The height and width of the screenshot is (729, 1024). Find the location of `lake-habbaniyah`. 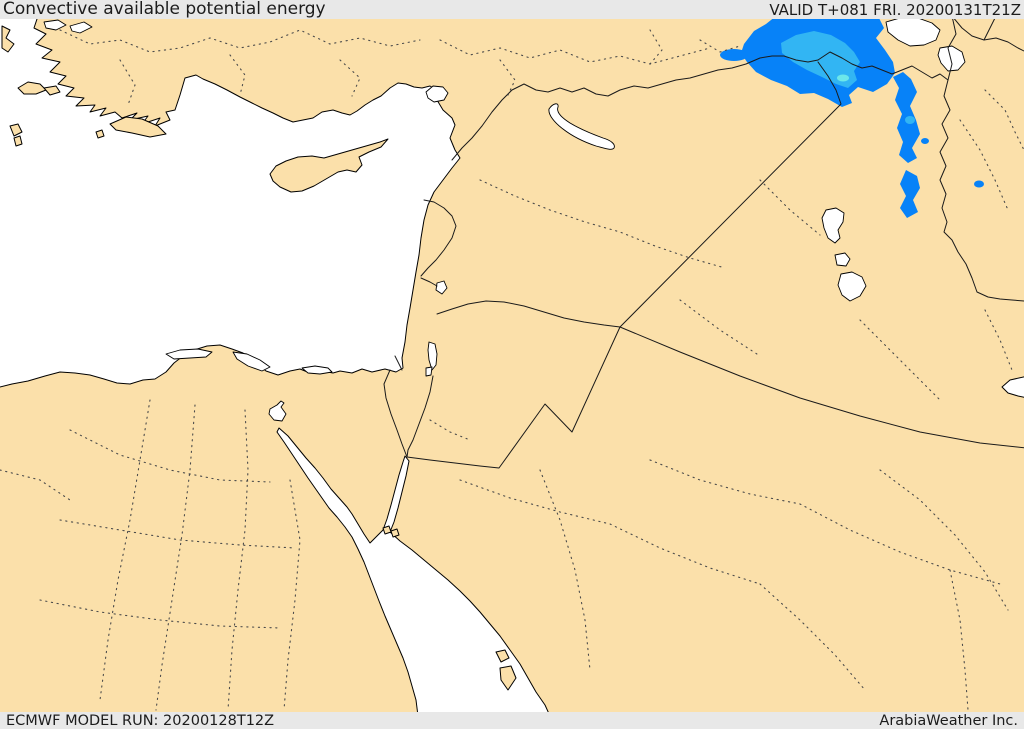

lake-habbaniyah is located at coordinates (842, 259).